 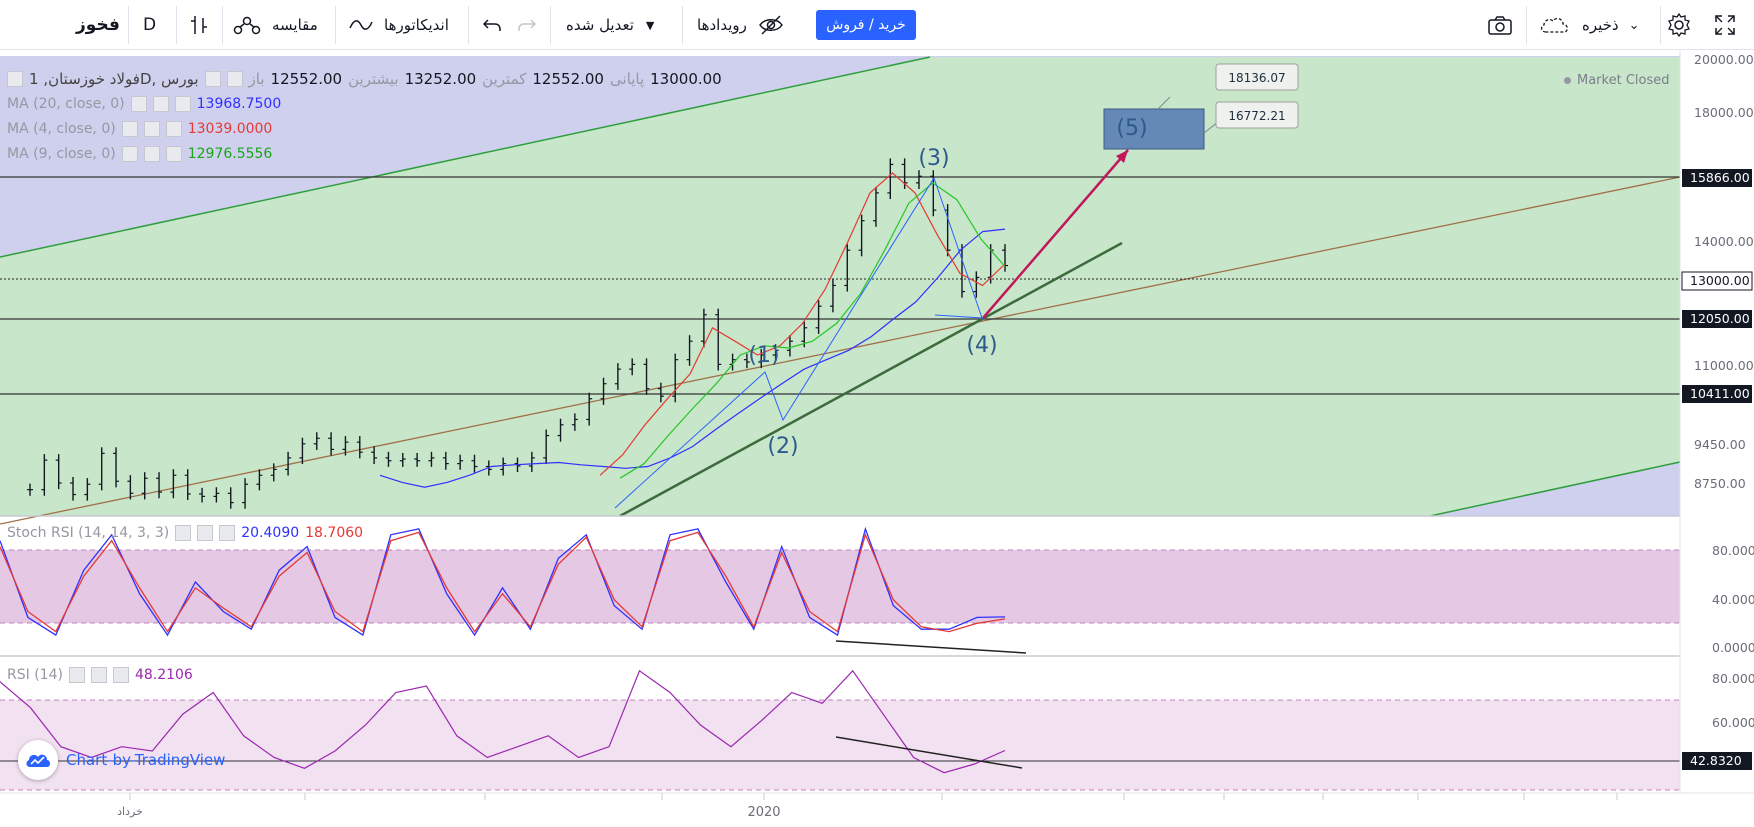 What do you see at coordinates (798, 342) in the screenshot?
I see `wave-outline` at bounding box center [798, 342].